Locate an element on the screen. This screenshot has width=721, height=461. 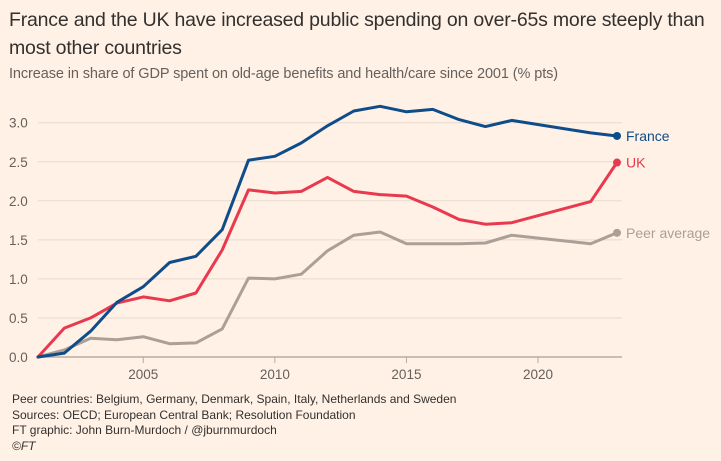
y-tick-label: 3.0 is located at coordinates (18, 123).